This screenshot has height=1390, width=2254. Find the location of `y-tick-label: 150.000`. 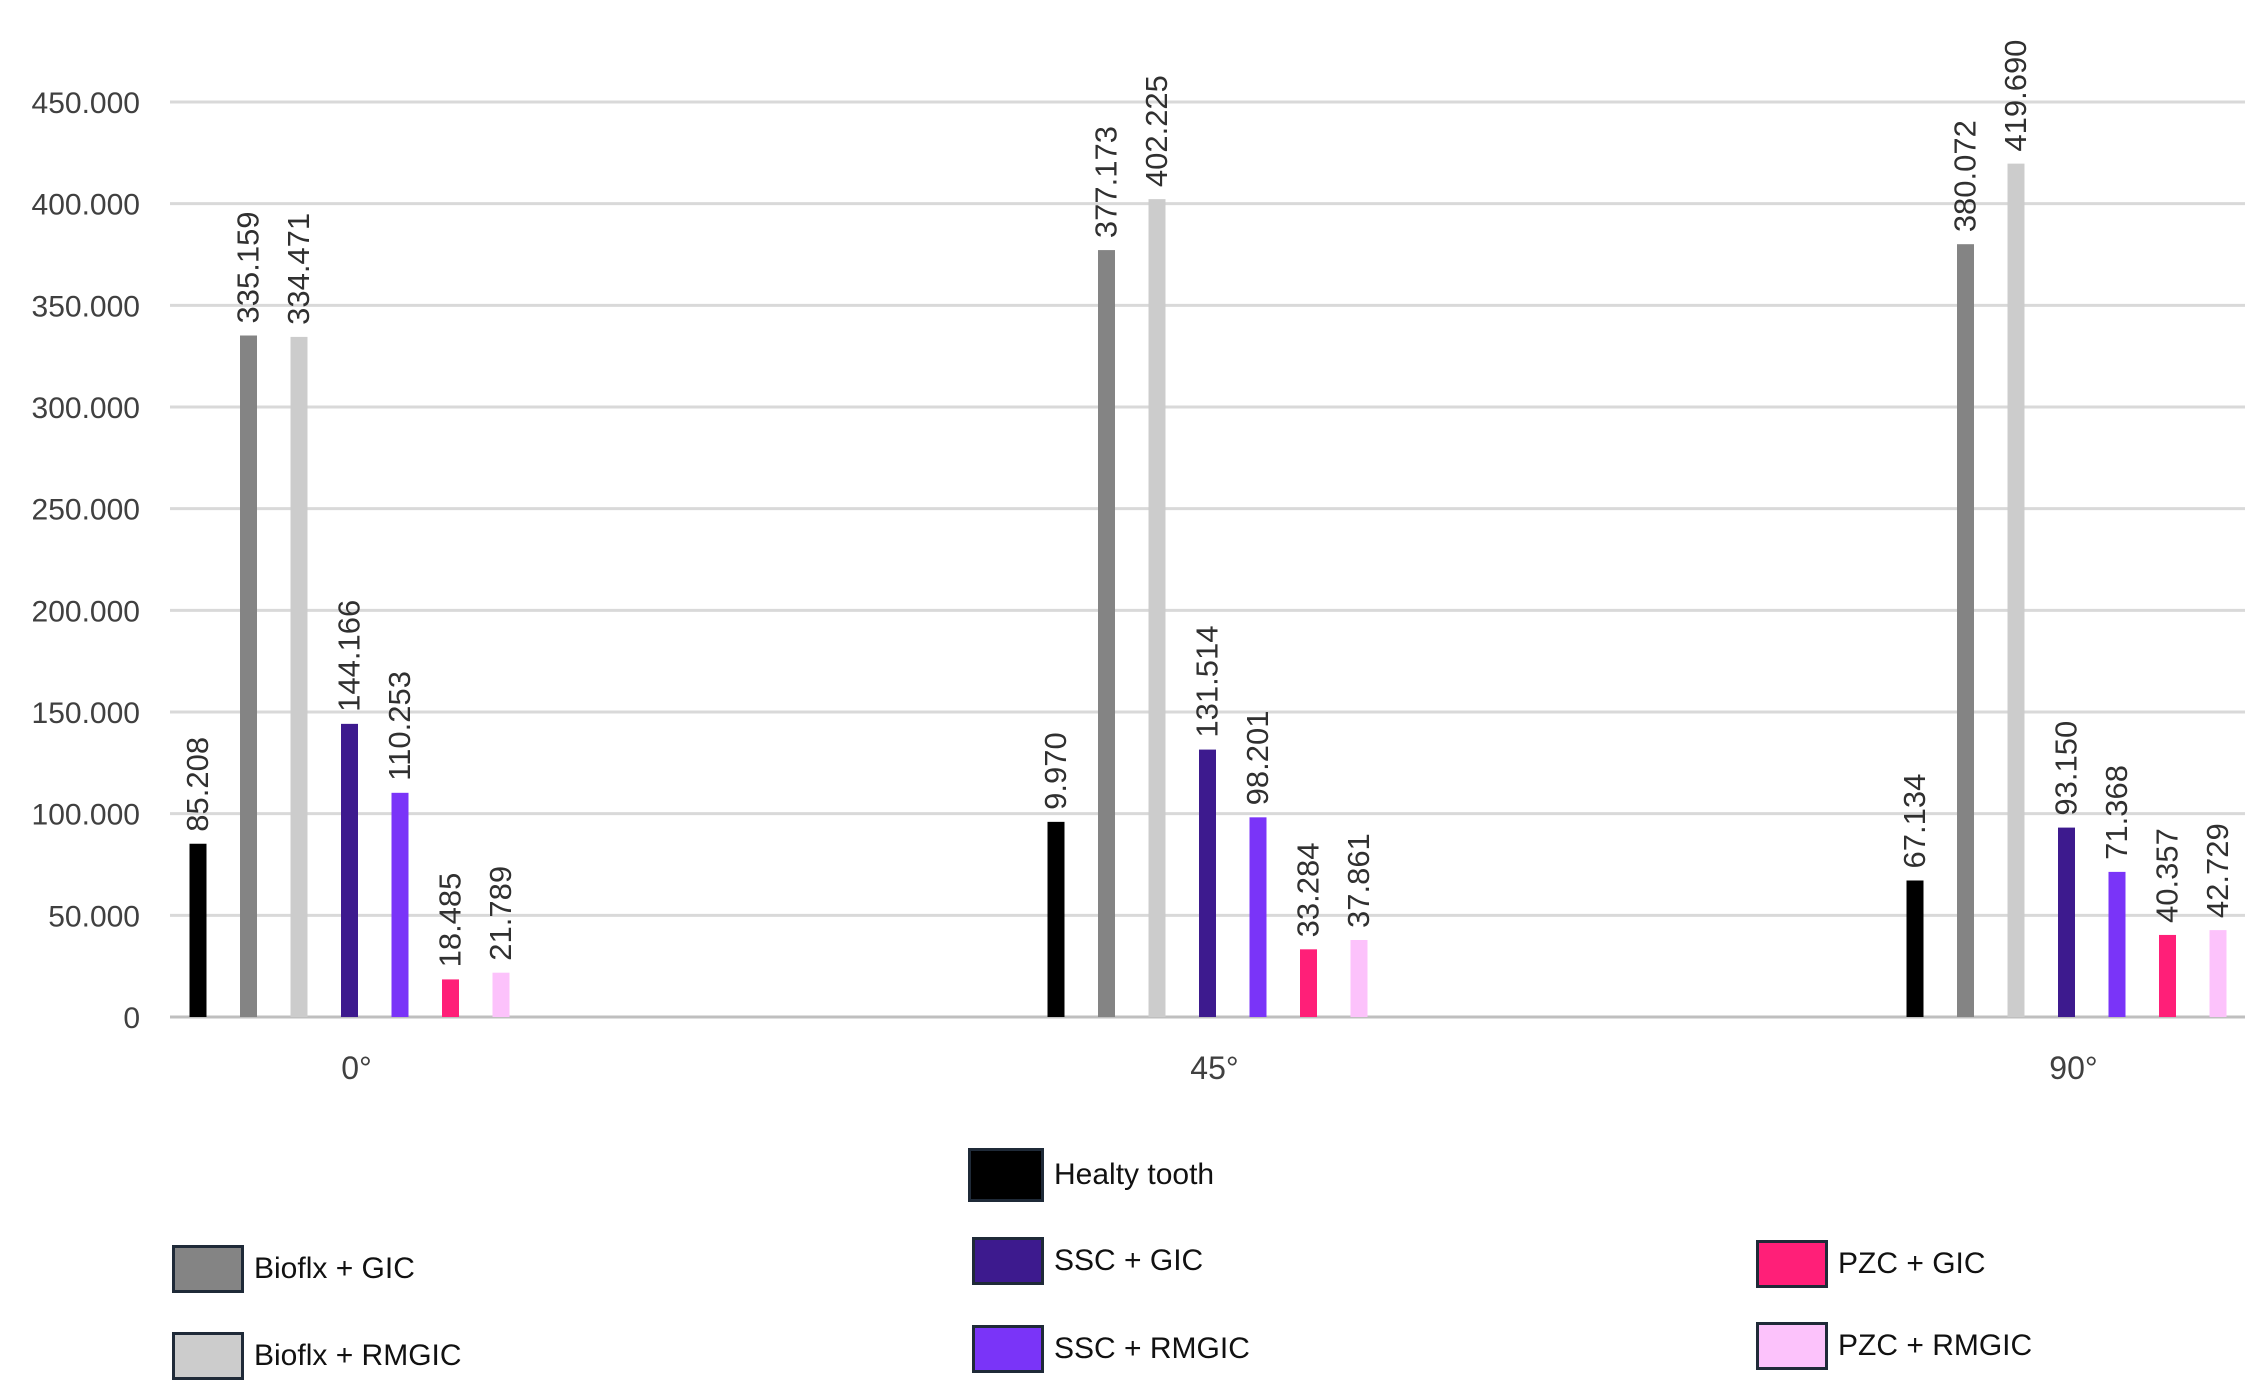

y-tick-label: 150.000 is located at coordinates (86, 713).